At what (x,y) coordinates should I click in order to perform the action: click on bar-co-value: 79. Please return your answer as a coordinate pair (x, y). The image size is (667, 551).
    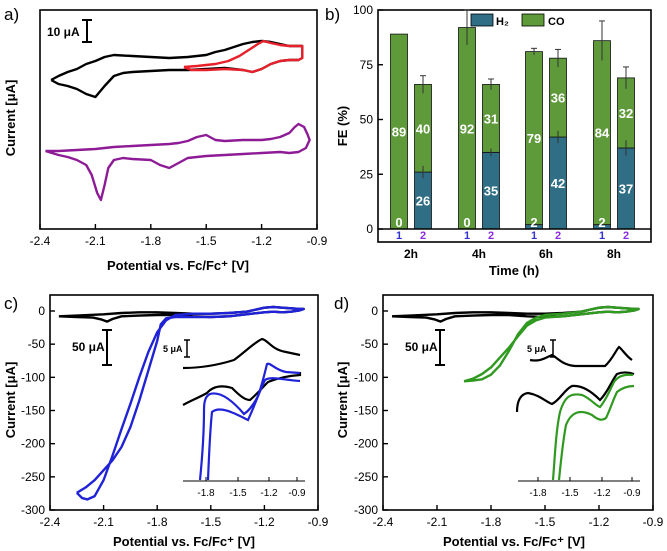
    Looking at the image, I should click on (534, 138).